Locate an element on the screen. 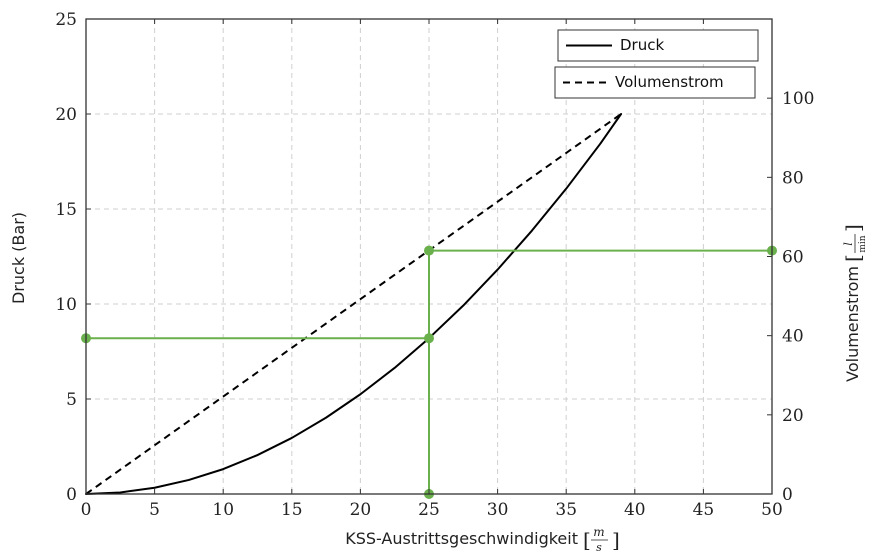  x-tick-label: 30 is located at coordinates (498, 510).